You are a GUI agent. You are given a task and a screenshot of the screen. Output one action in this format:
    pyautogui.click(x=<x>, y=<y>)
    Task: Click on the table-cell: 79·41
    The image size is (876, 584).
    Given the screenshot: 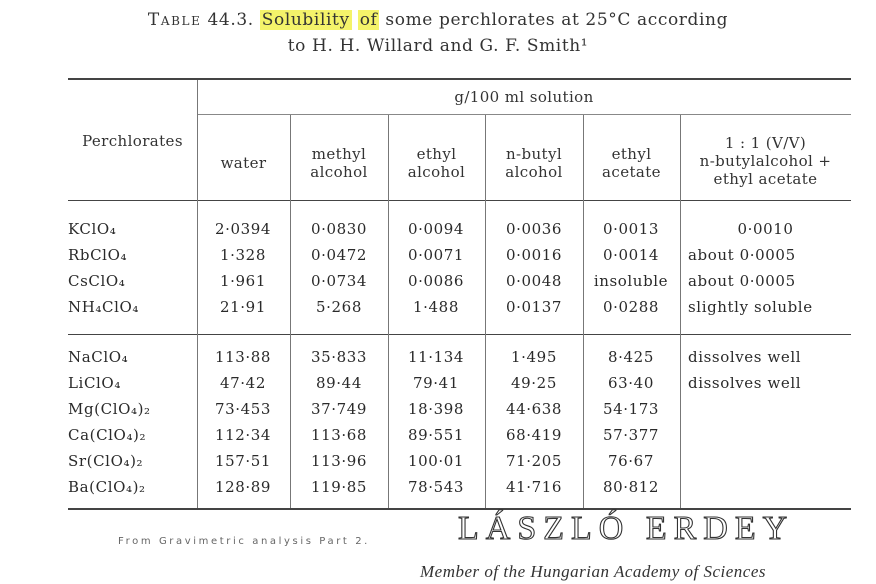 What is the action you would take?
    pyautogui.click(x=436, y=383)
    